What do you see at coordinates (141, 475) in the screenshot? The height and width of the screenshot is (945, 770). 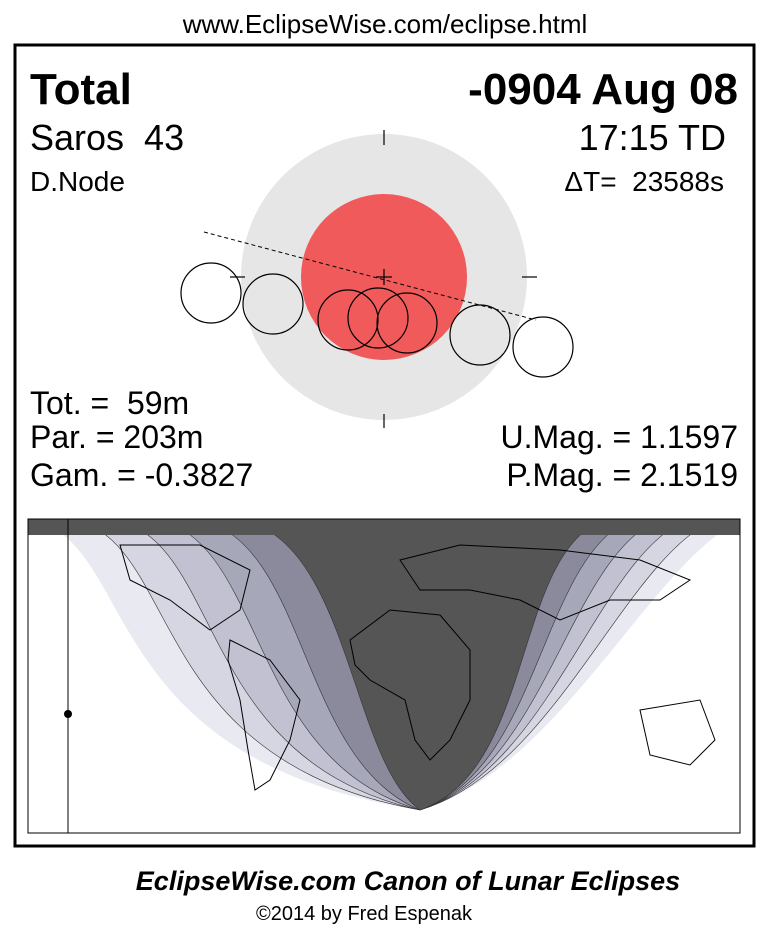 I see `gamma: Gam. = -0.3827` at bounding box center [141, 475].